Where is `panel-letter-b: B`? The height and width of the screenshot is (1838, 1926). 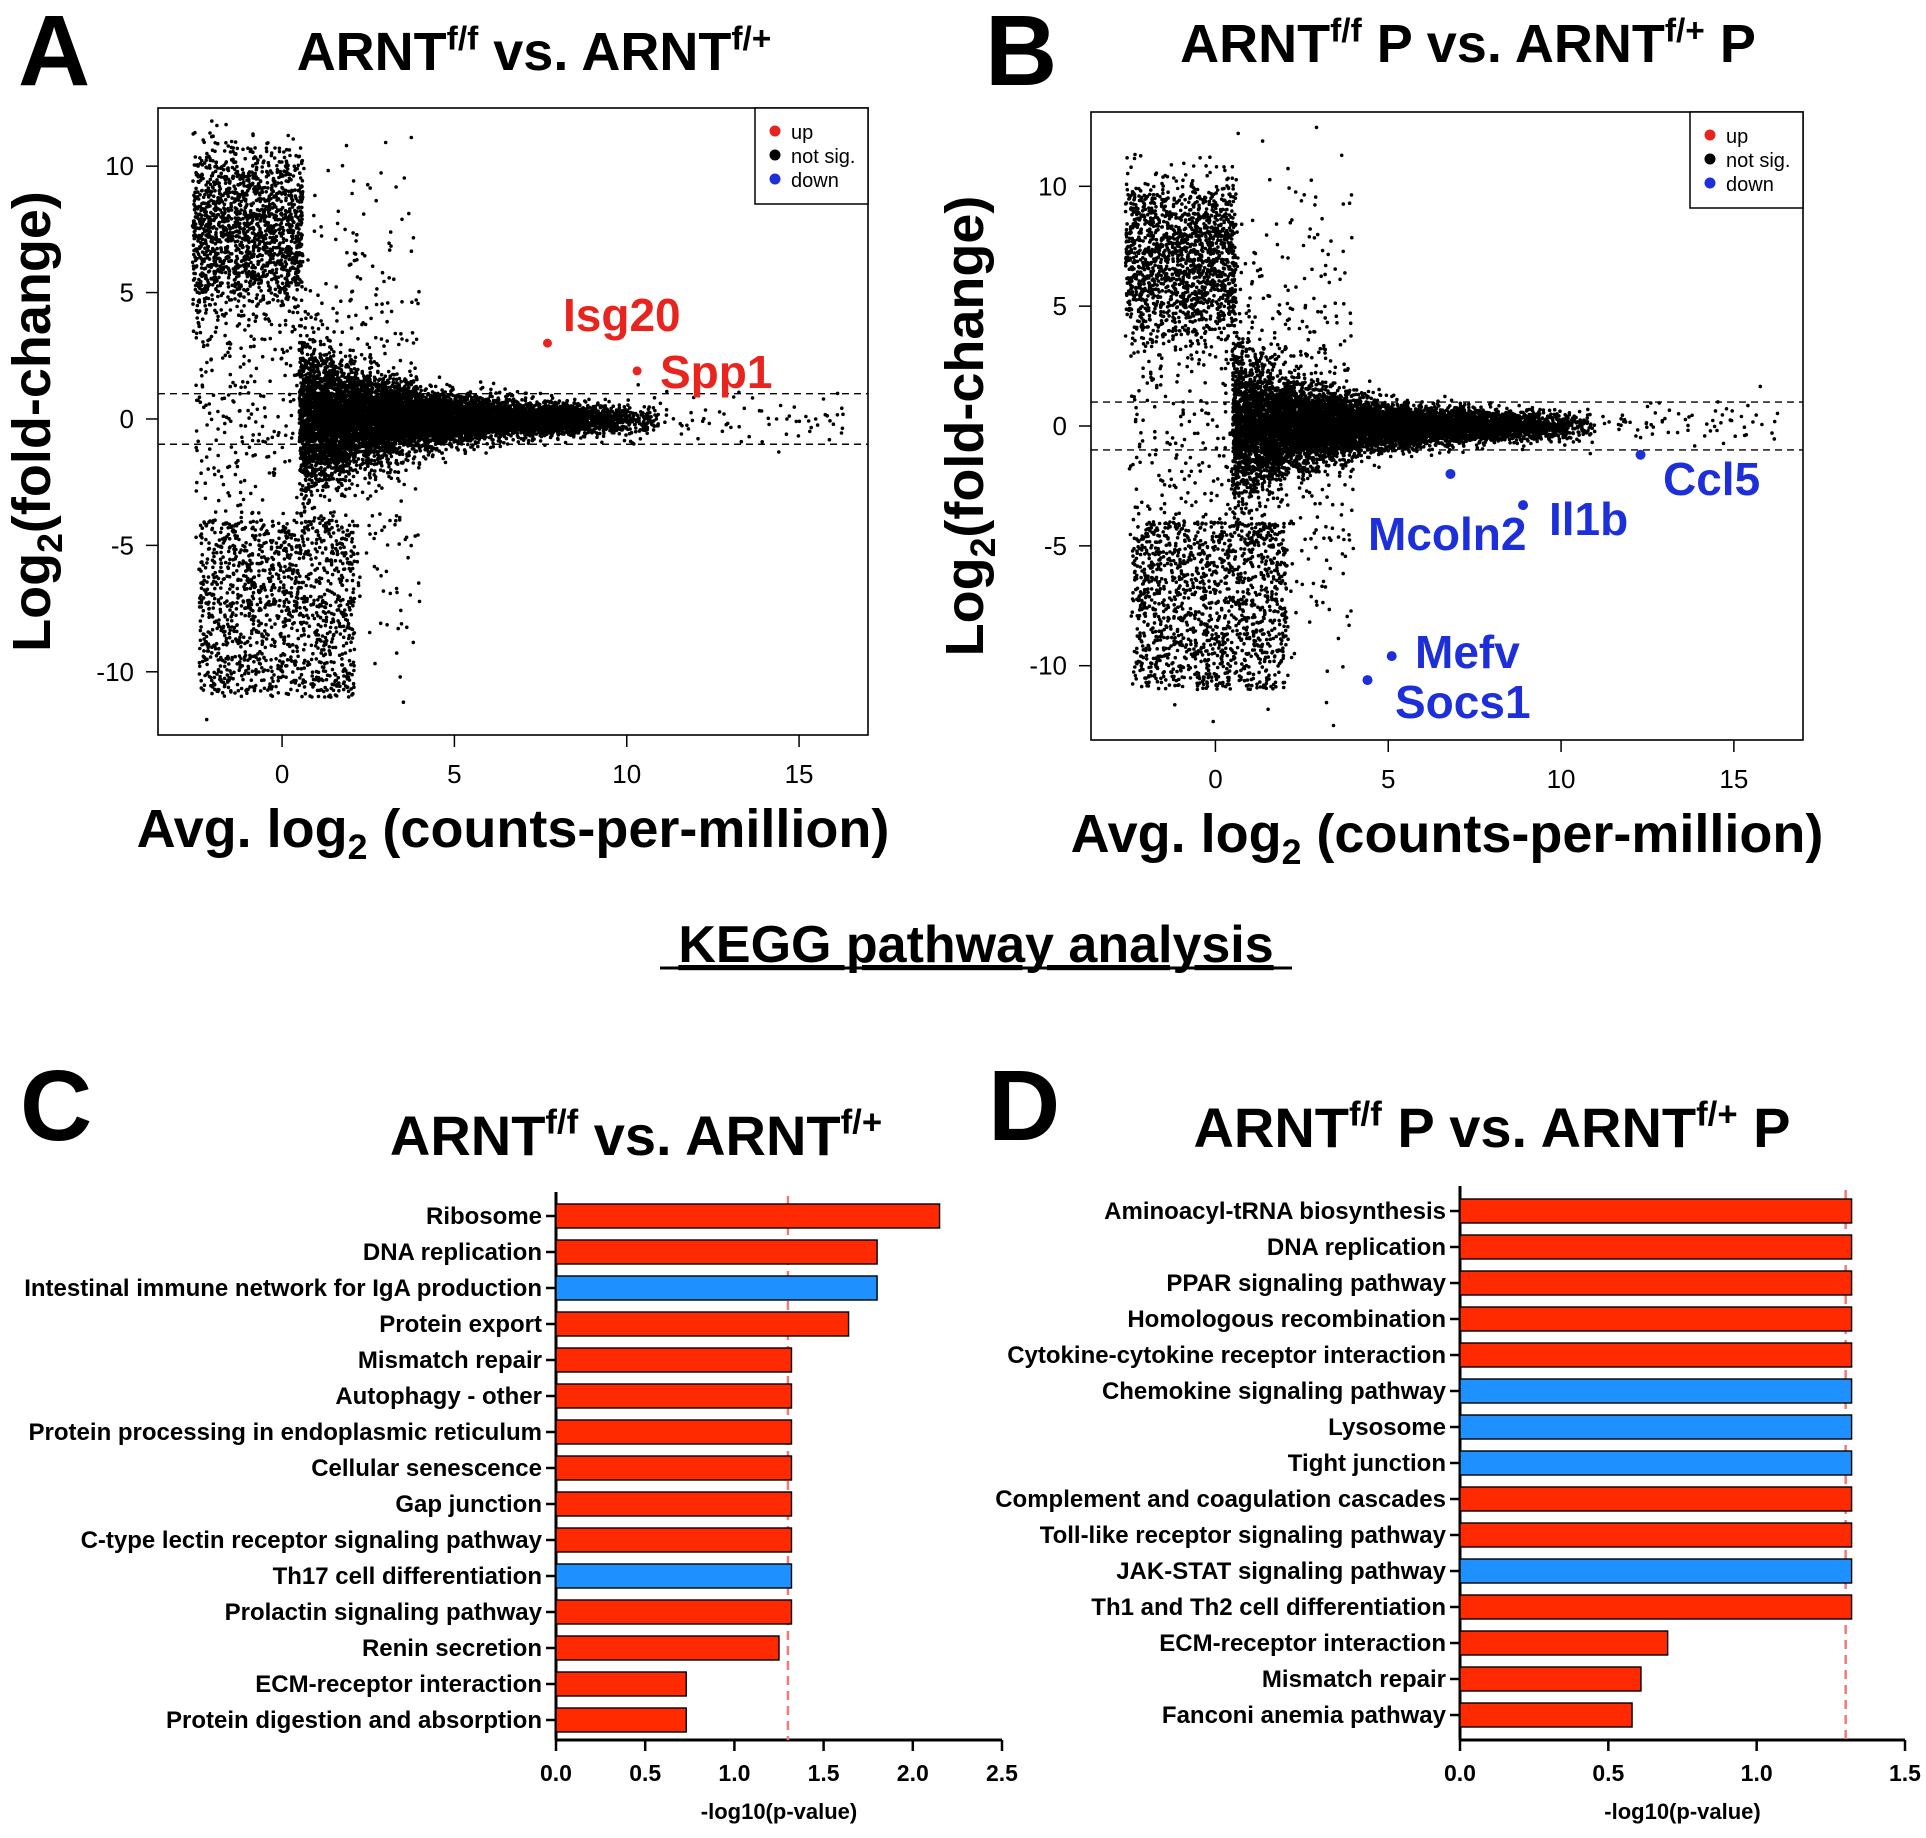 panel-letter-b: B is located at coordinates (1021, 53).